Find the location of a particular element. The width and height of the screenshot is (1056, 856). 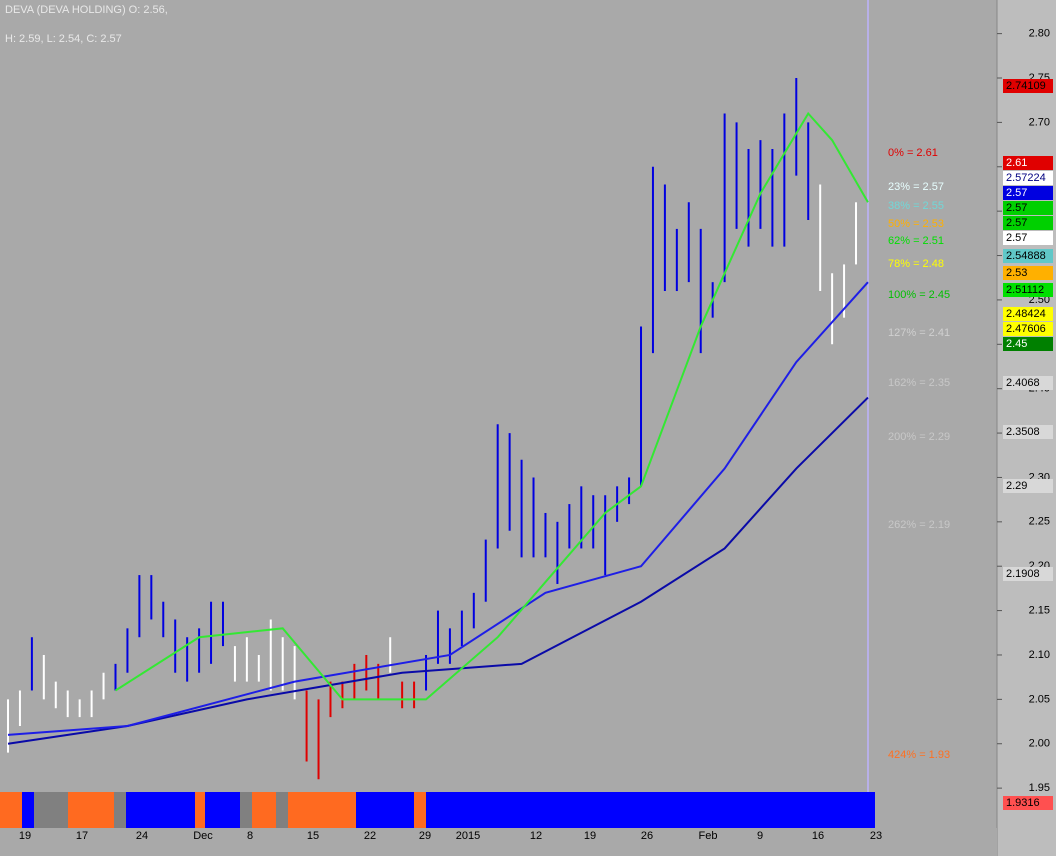

price-tag-label: 2.53 is located at coordinates (1016, 273).